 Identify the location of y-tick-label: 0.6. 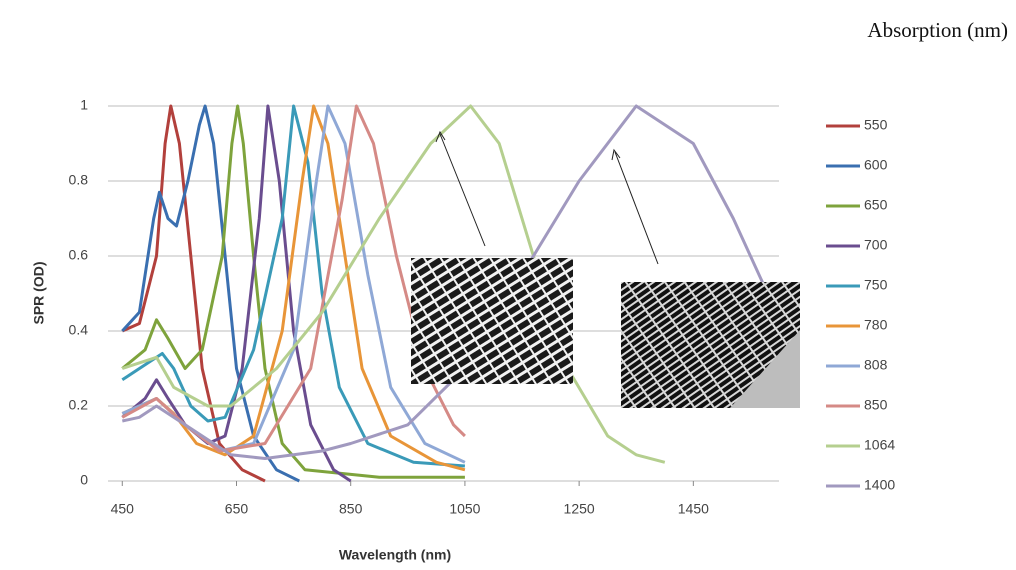
(79, 255).